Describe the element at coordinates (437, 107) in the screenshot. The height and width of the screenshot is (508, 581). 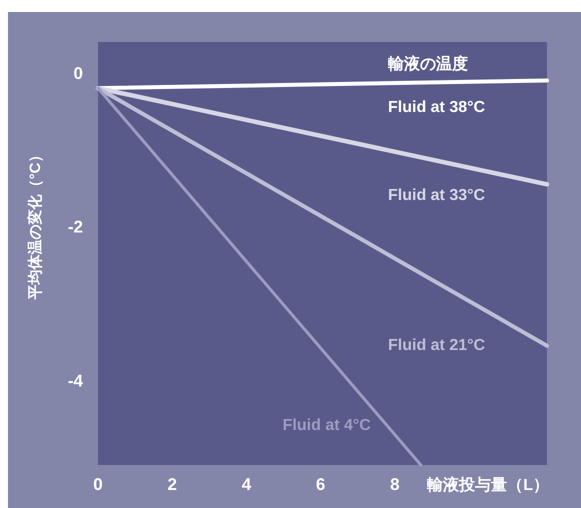
I see `series-label: Fluid at 38°C` at that location.